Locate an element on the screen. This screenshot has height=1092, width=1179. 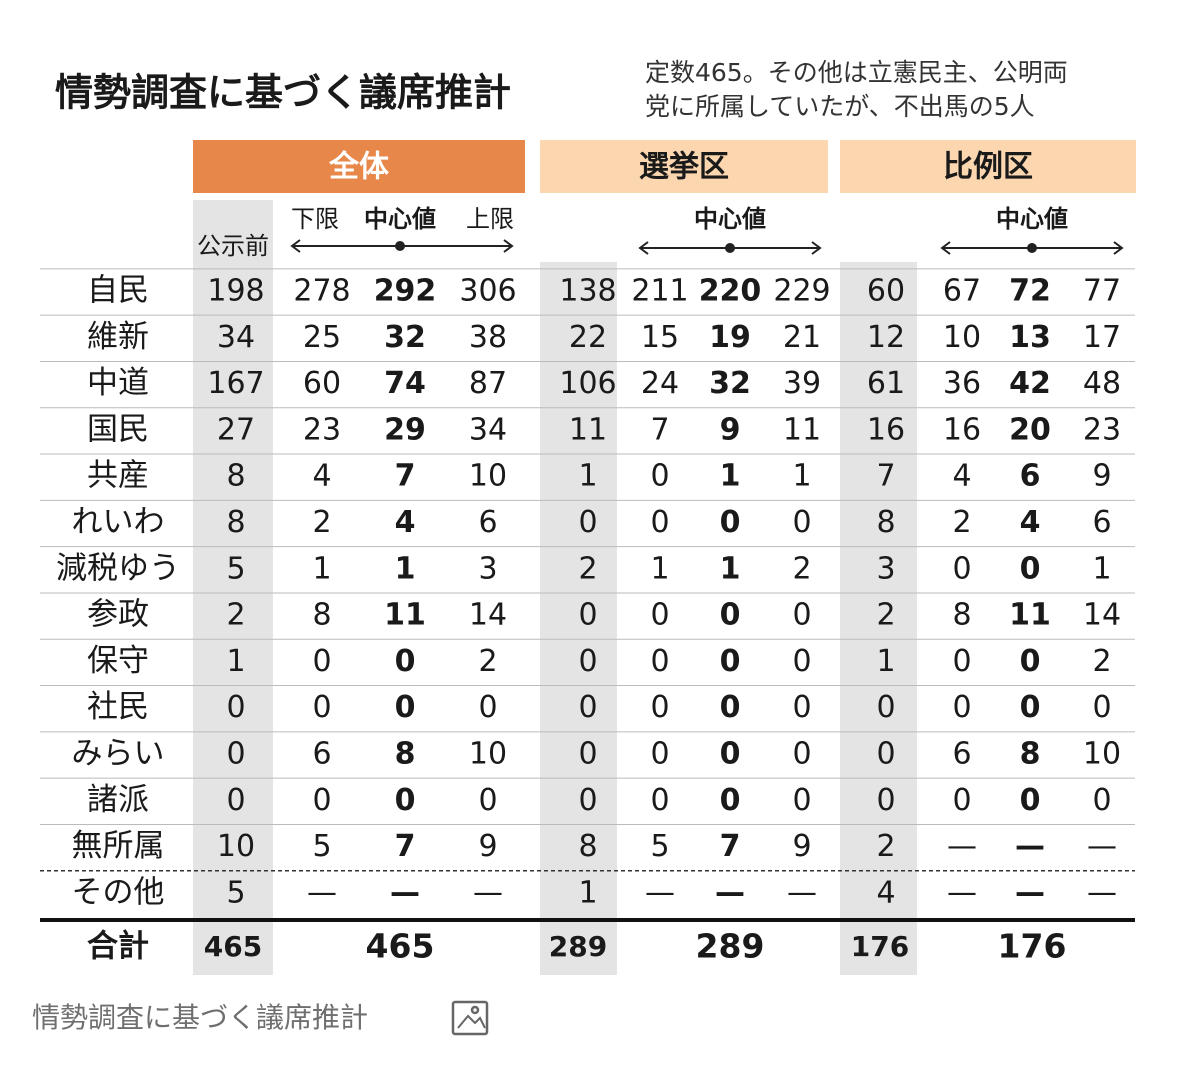
sub-header: 公示前 is located at coordinates (233, 246).